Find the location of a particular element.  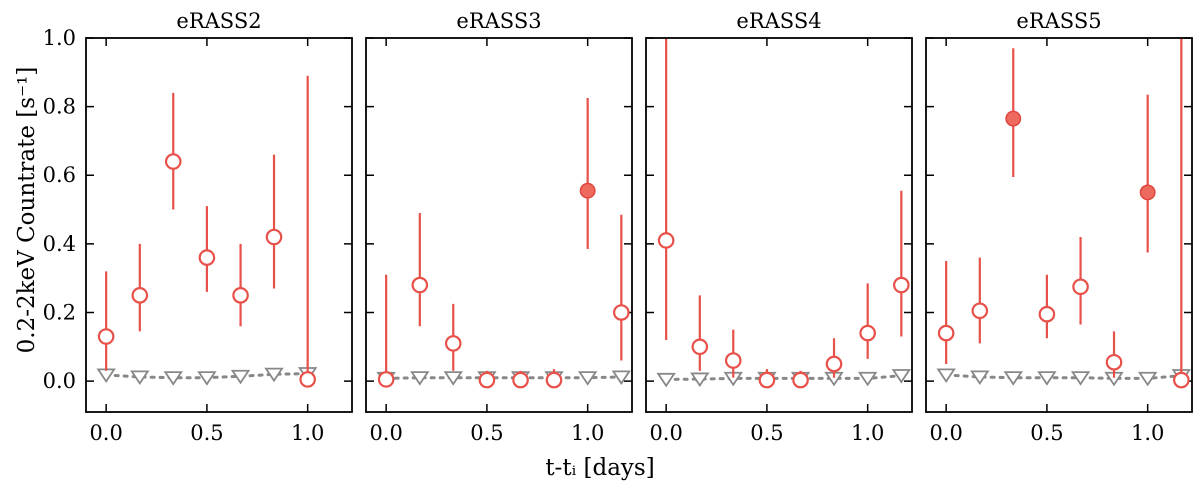

panel-title: eRASS5 is located at coordinates (1058, 21).